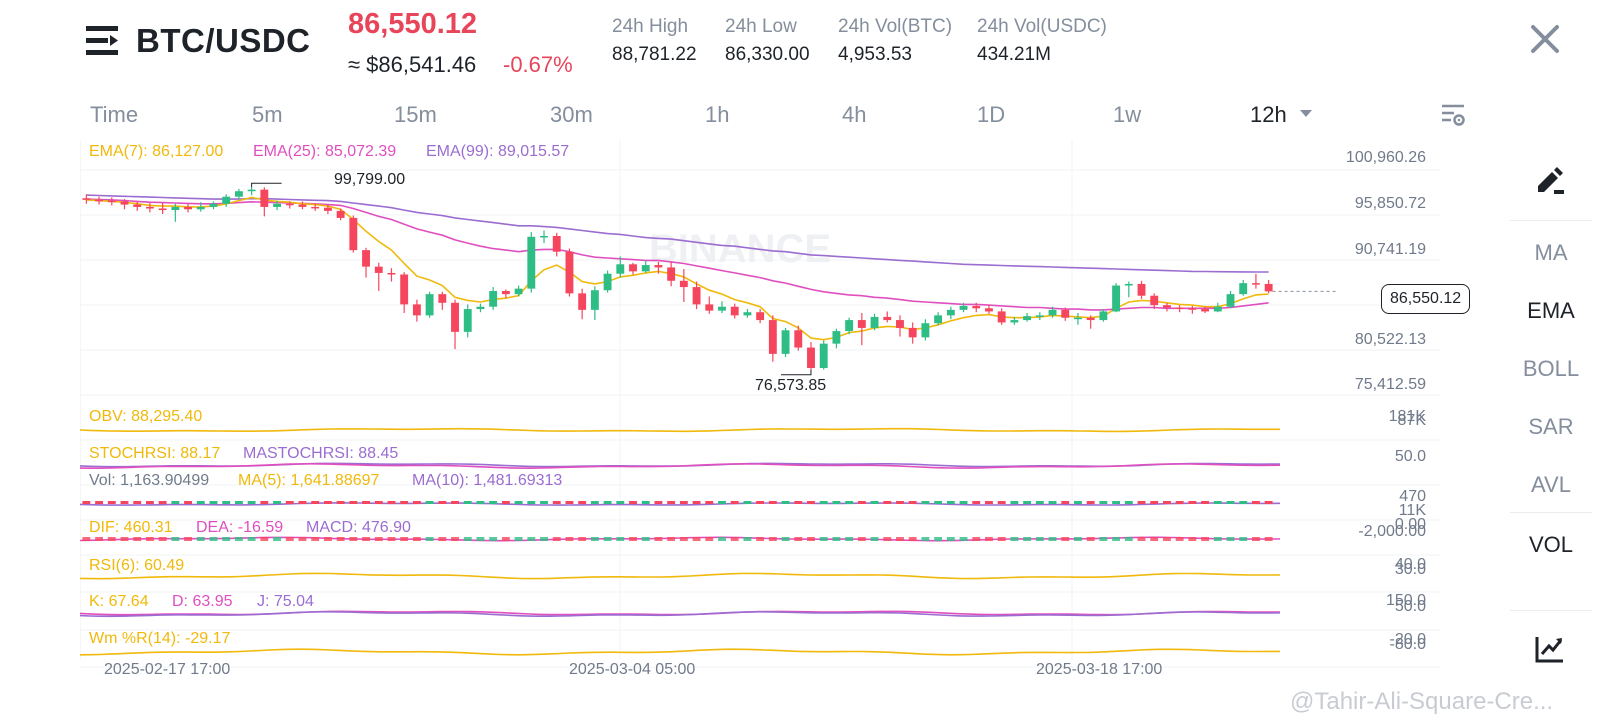 Image resolution: width=1612 pixels, height=720 pixels. What do you see at coordinates (1550, 649) in the screenshot?
I see `chart-trend-icon` at bounding box center [1550, 649].